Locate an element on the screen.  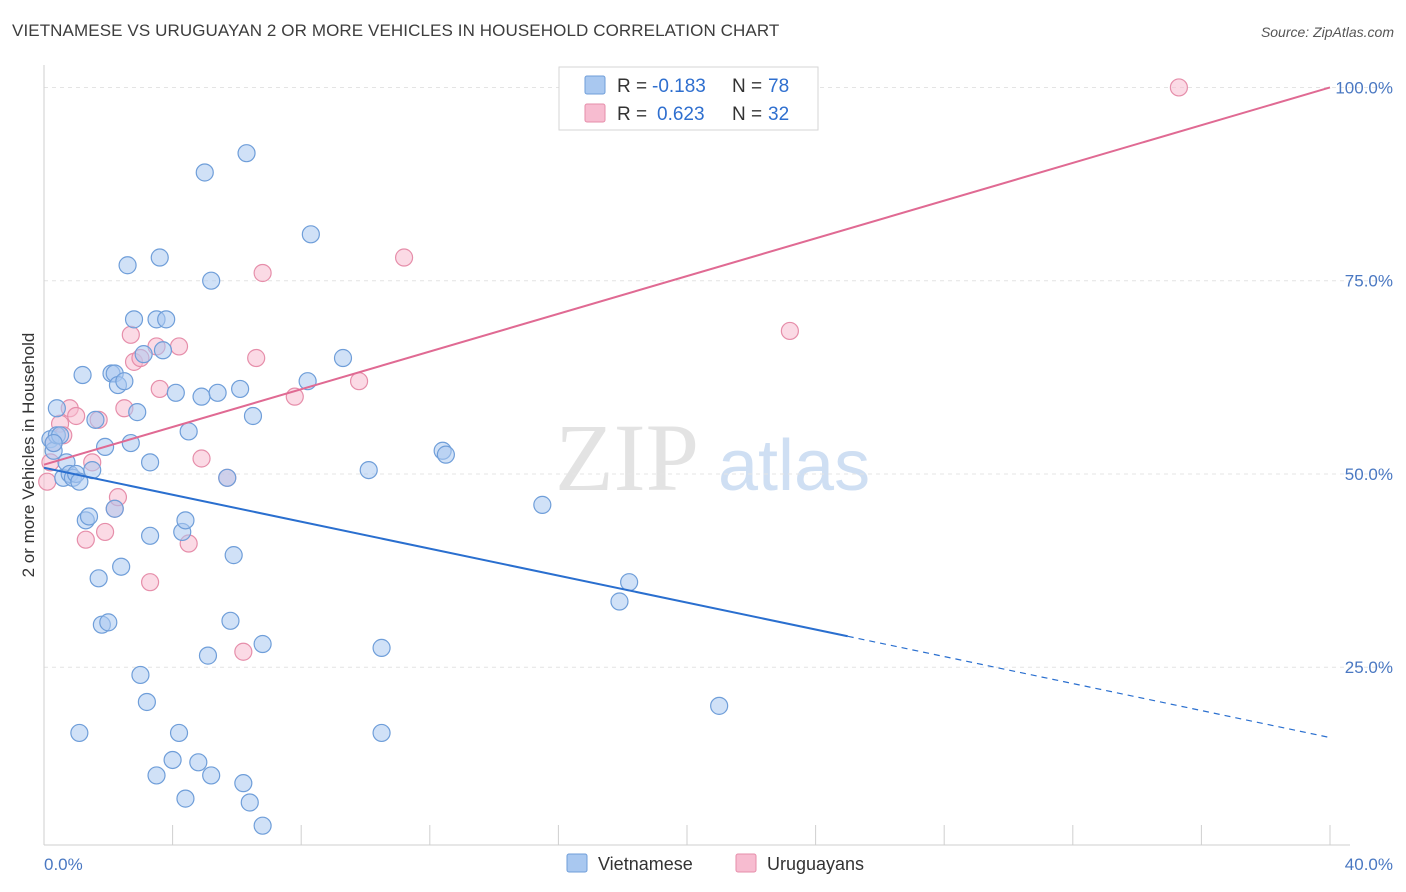
legend-swatch-vietnamese is located at coordinates (595, 85).